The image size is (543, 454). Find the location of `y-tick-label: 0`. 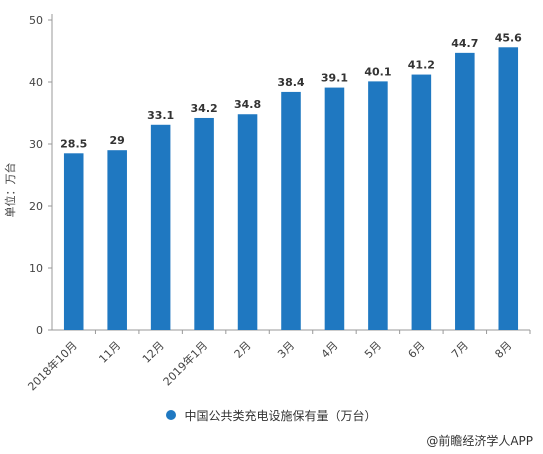

y-tick-label: 0 is located at coordinates (39, 330).